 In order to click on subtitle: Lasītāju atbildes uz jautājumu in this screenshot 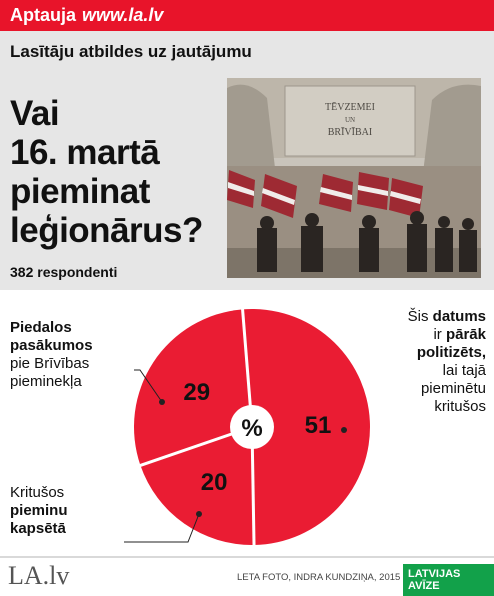, I will do `click(131, 51)`.